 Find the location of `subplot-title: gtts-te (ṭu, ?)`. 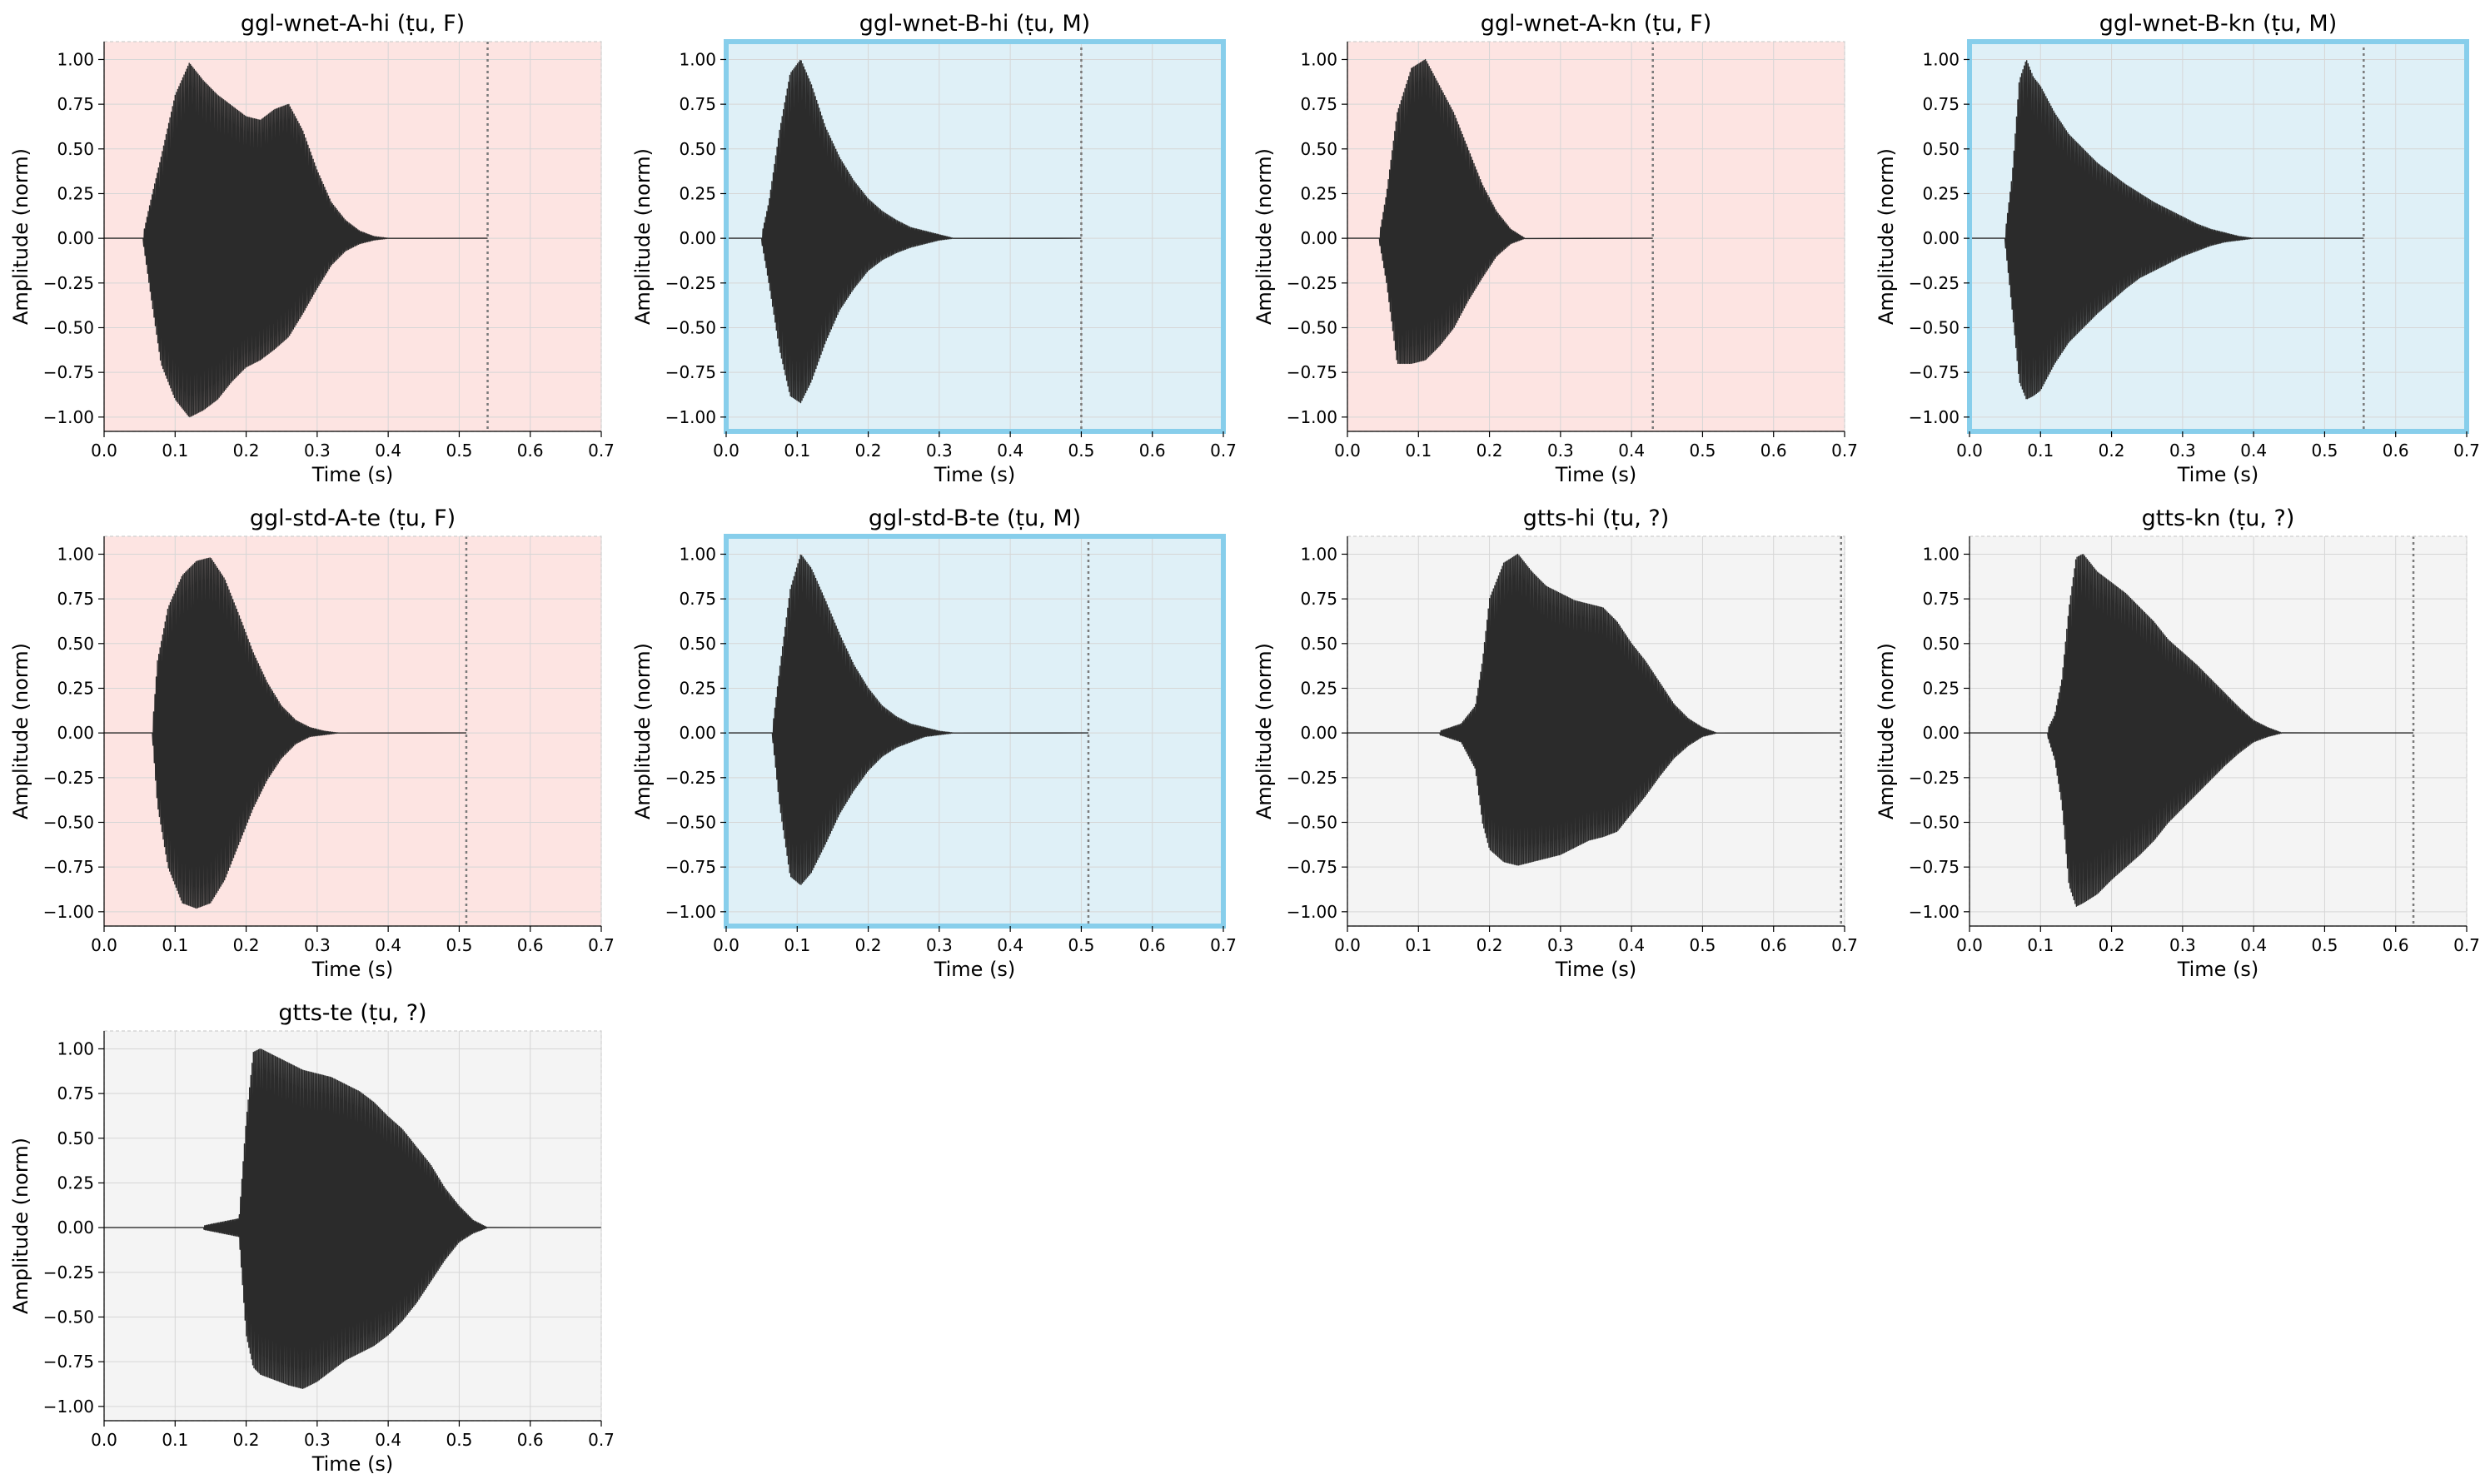

subplot-title: gtts-te (ṭu, ?) is located at coordinates (352, 1013).